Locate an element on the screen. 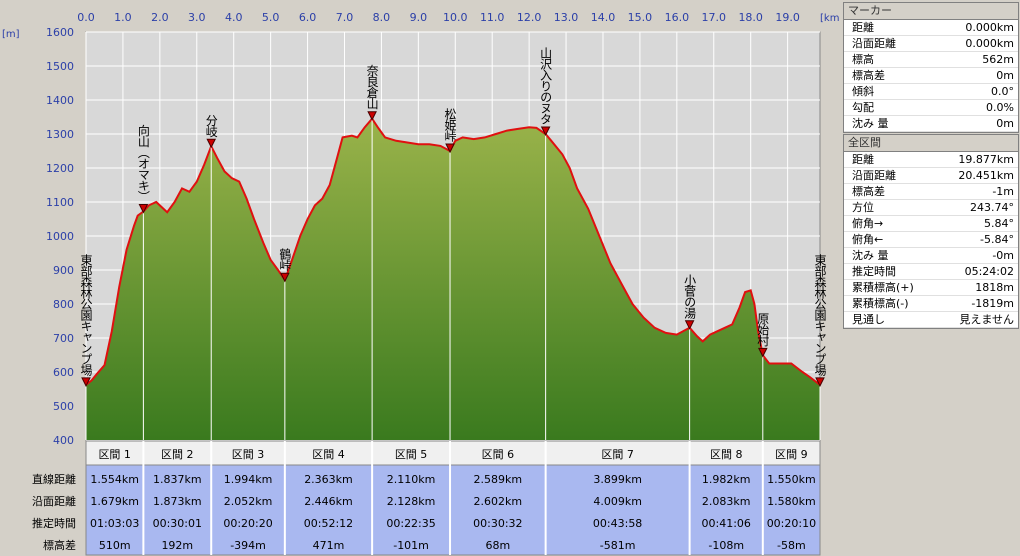 This screenshot has width=1020, height=556. total-panel-row: 沈み 量 -0m is located at coordinates (931, 256).